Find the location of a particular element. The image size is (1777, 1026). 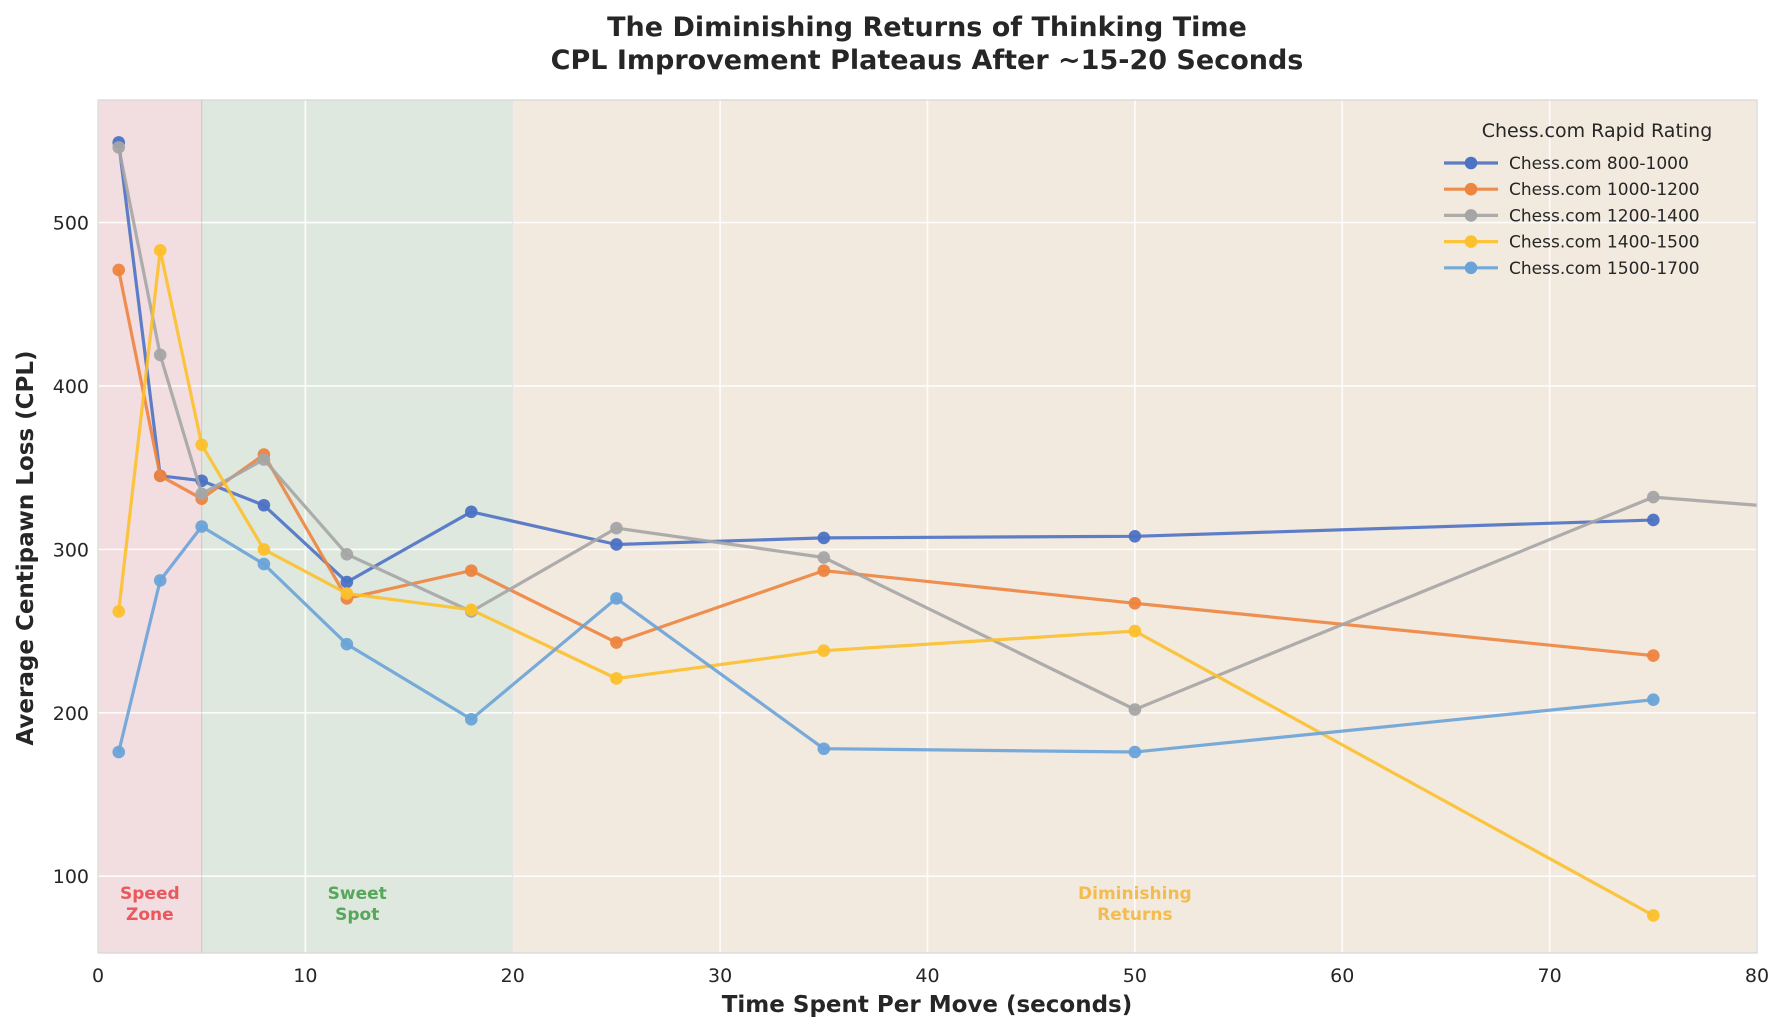

x-tick-label: 50 is located at coordinates (1135, 976).